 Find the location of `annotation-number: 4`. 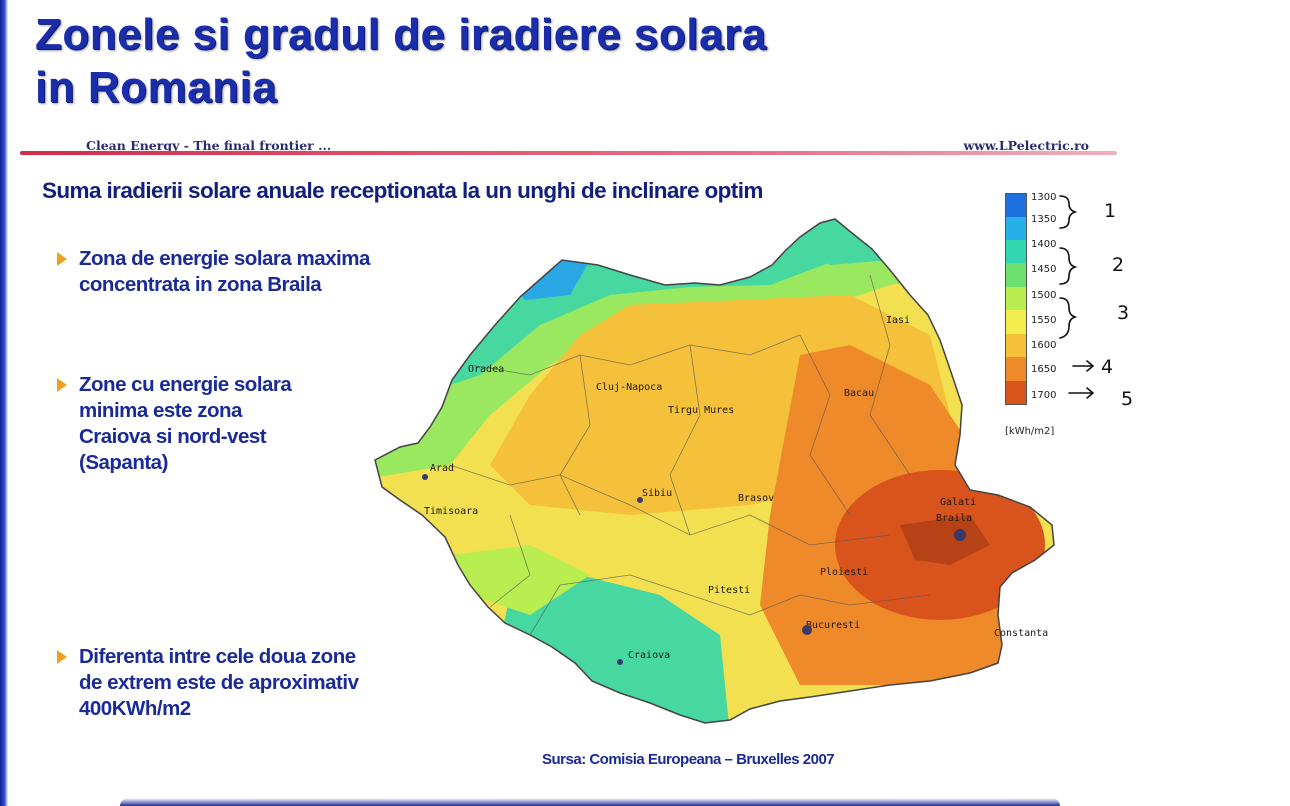

annotation-number: 4 is located at coordinates (1107, 367).